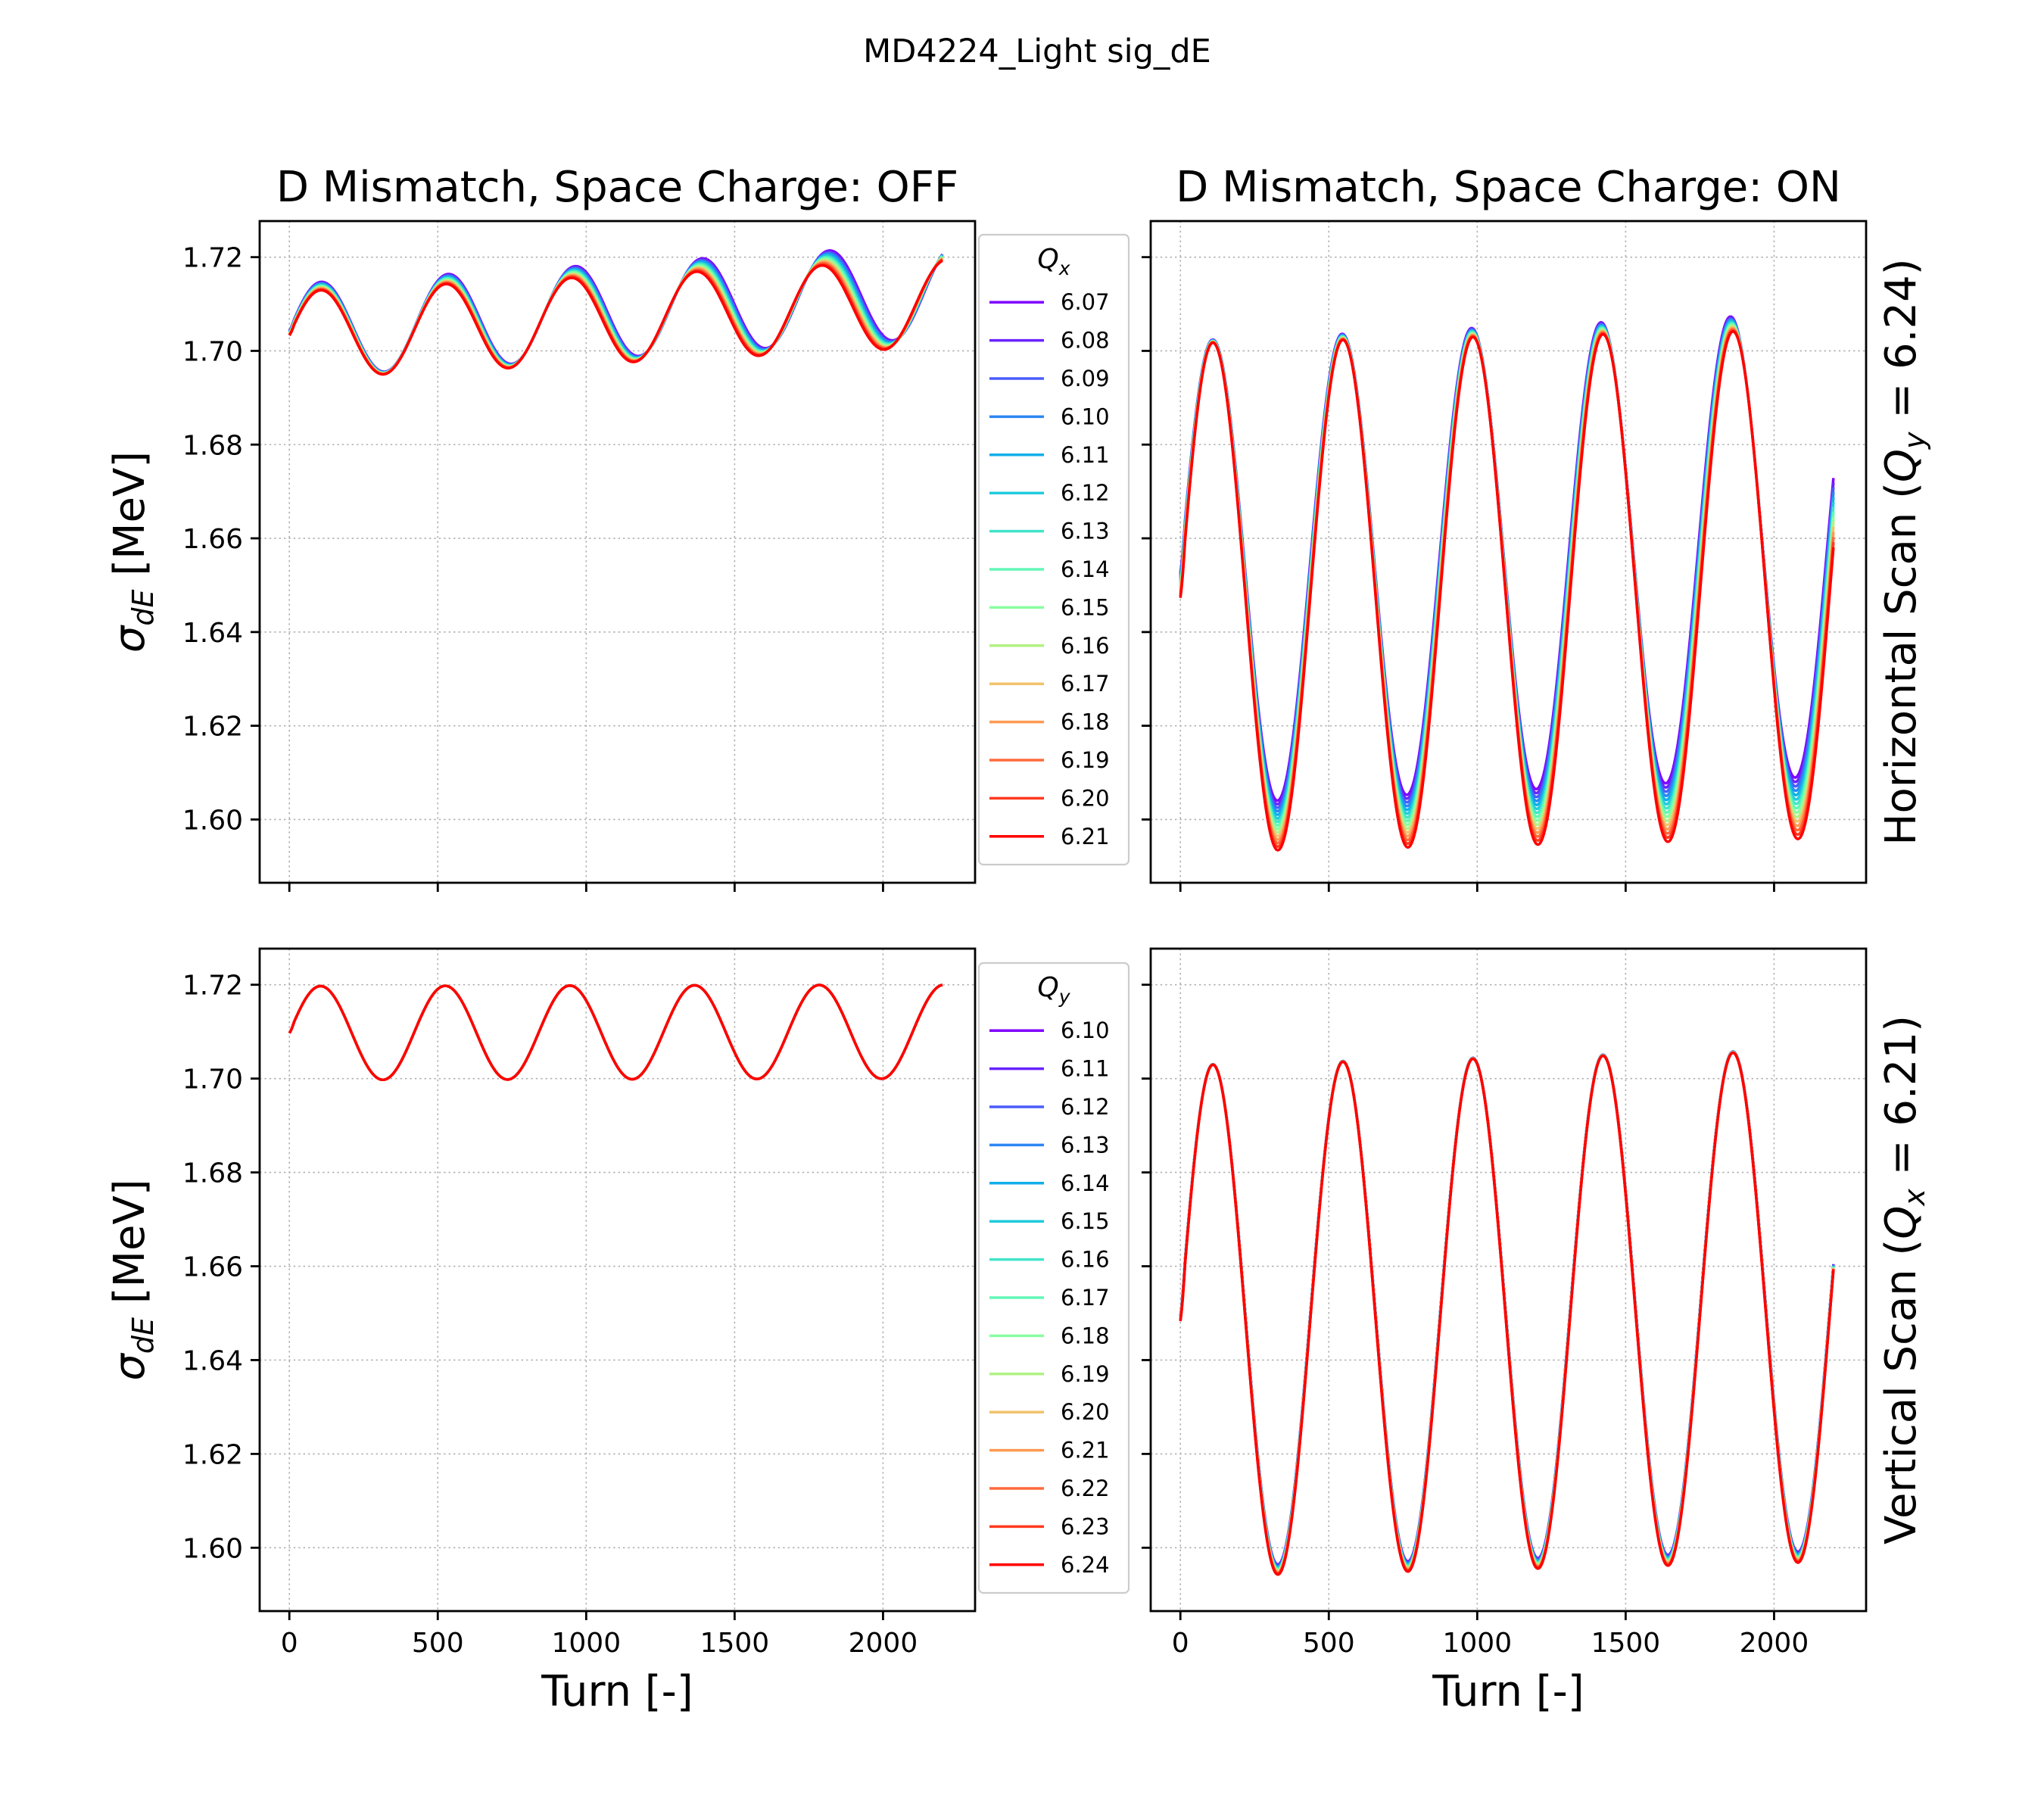 The image size is (2044, 1817). I want to click on row-label: Vertical Scan (Qx = 6.21), so click(1904, 1279).